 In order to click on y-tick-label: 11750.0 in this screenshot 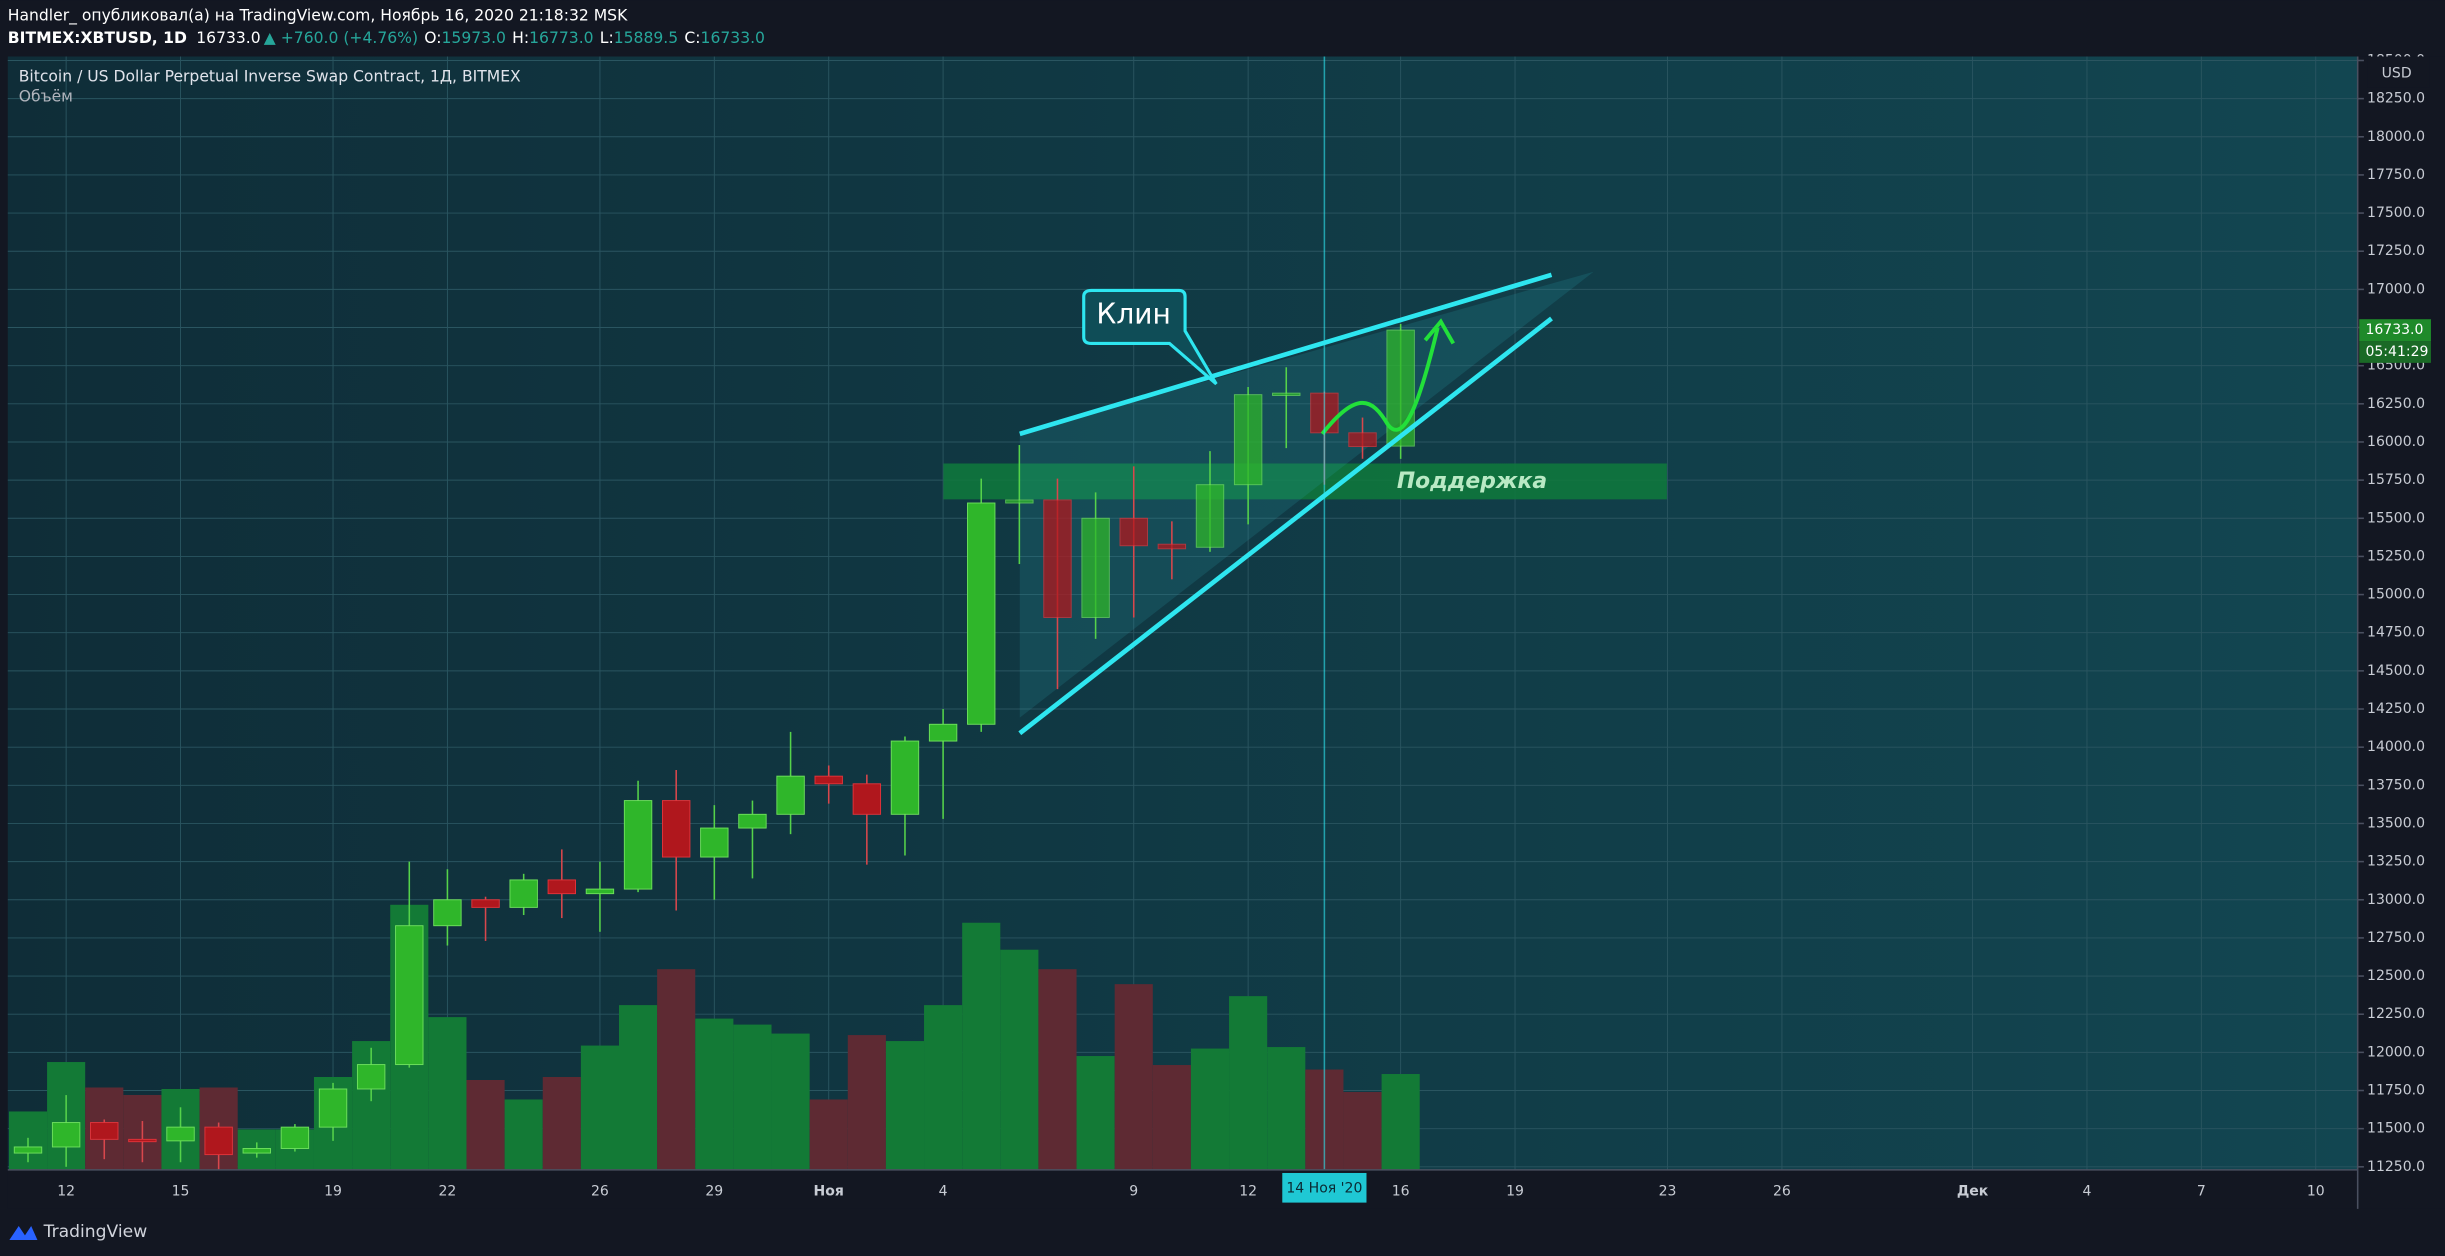, I will do `click(2396, 1091)`.